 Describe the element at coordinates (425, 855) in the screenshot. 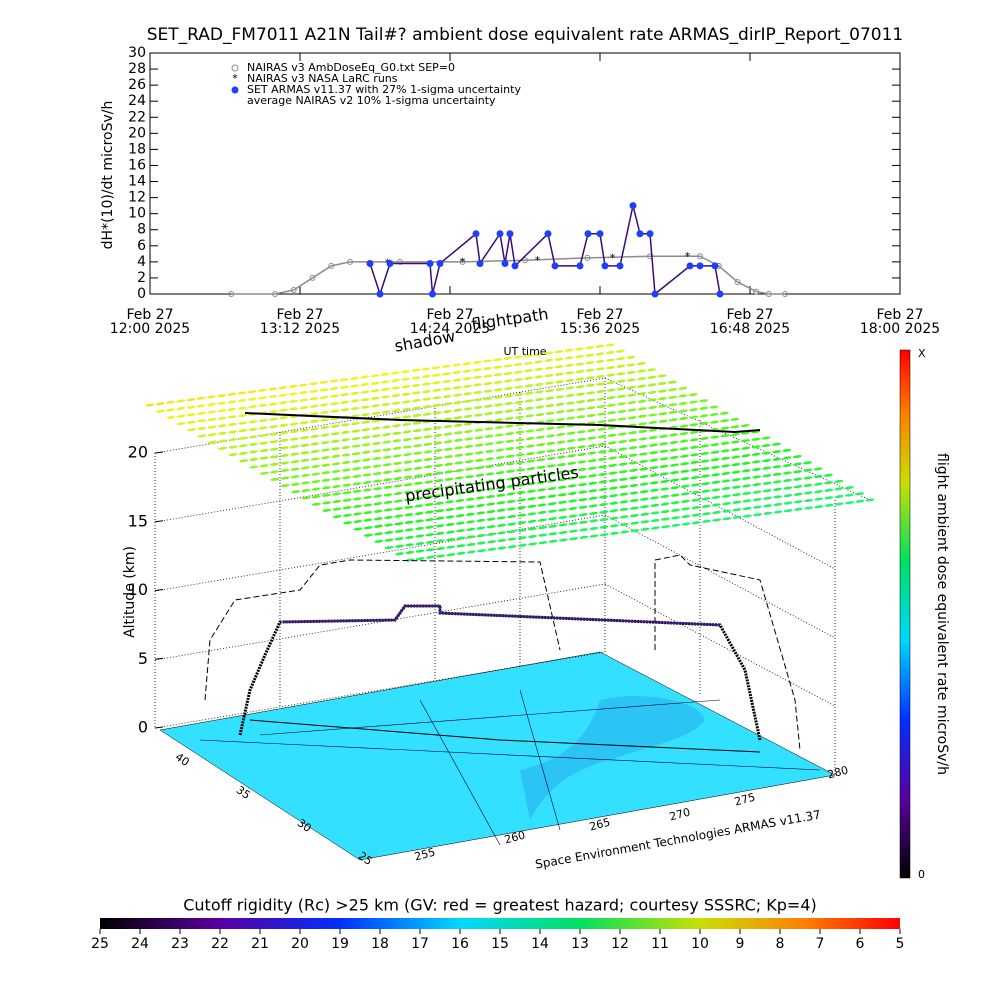

I see `lon-tick-label: 255` at that location.